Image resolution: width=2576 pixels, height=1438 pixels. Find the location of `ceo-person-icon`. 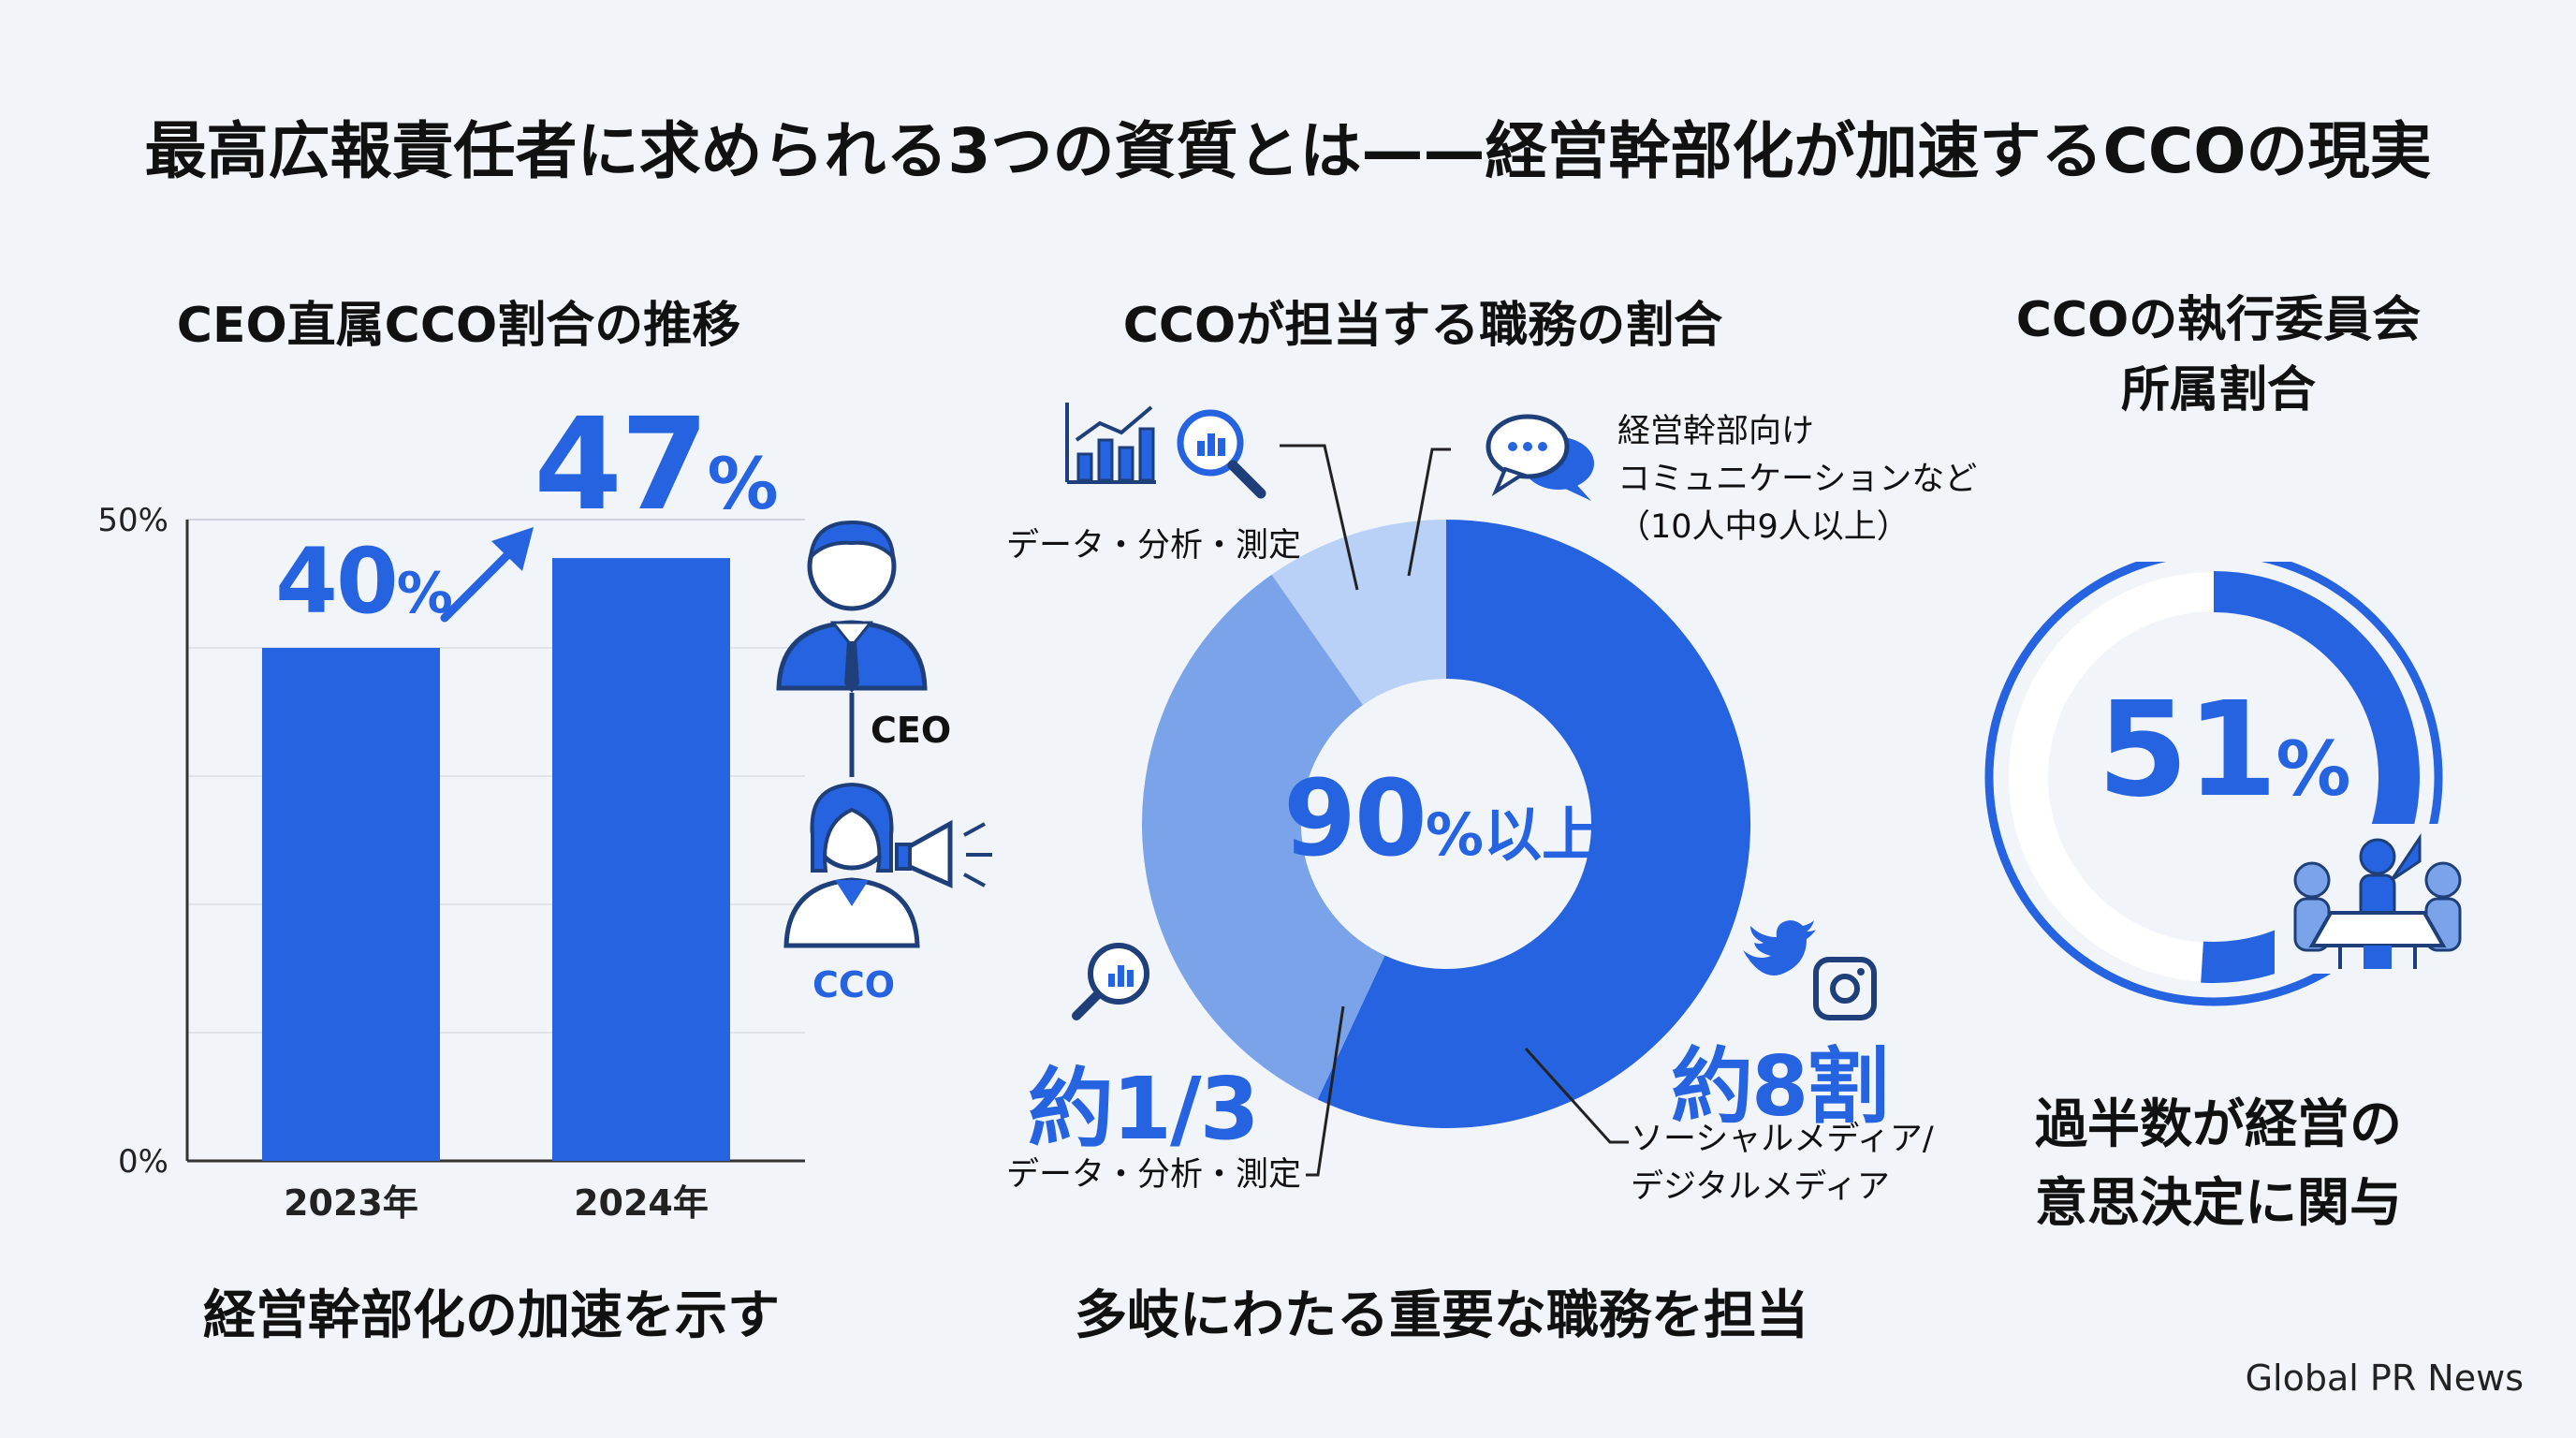

ceo-person-icon is located at coordinates (852, 606).